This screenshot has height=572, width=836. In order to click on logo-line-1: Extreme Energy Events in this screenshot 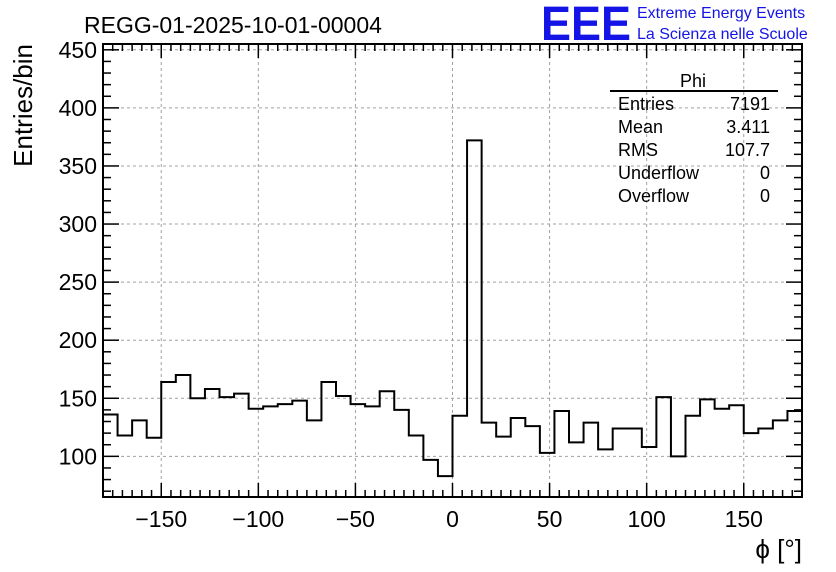, I will do `click(721, 13)`.